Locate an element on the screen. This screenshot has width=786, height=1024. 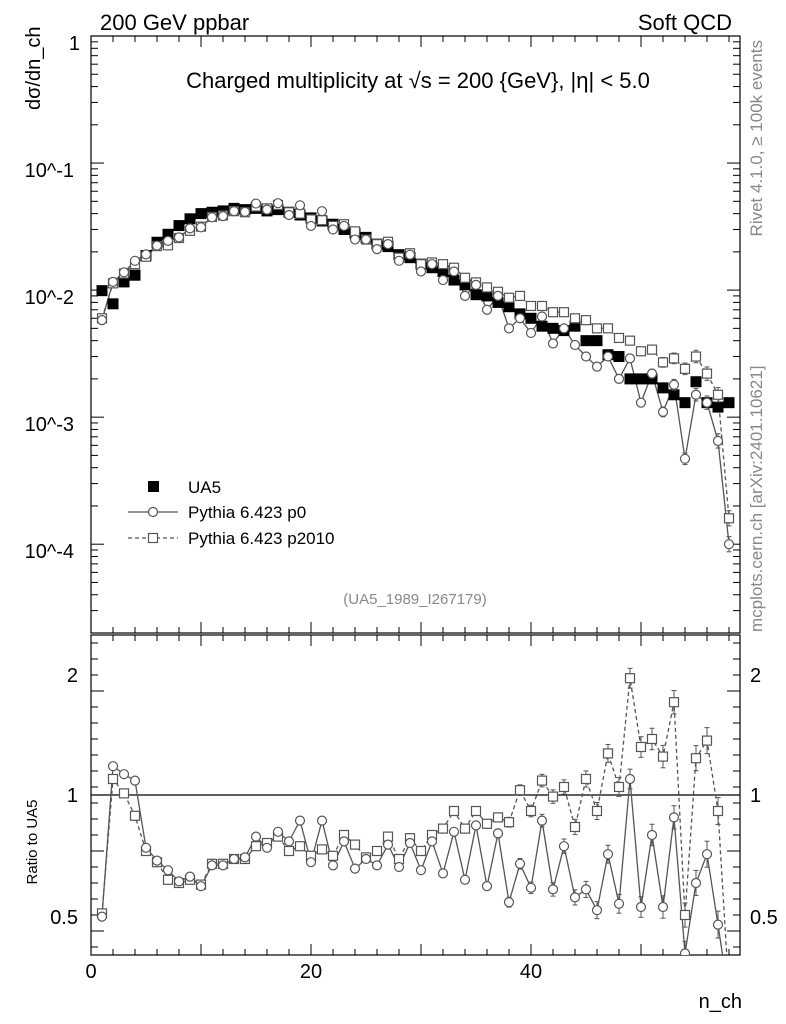
ytick-label-1e-1: 10^-1 is located at coordinates (49, 171).